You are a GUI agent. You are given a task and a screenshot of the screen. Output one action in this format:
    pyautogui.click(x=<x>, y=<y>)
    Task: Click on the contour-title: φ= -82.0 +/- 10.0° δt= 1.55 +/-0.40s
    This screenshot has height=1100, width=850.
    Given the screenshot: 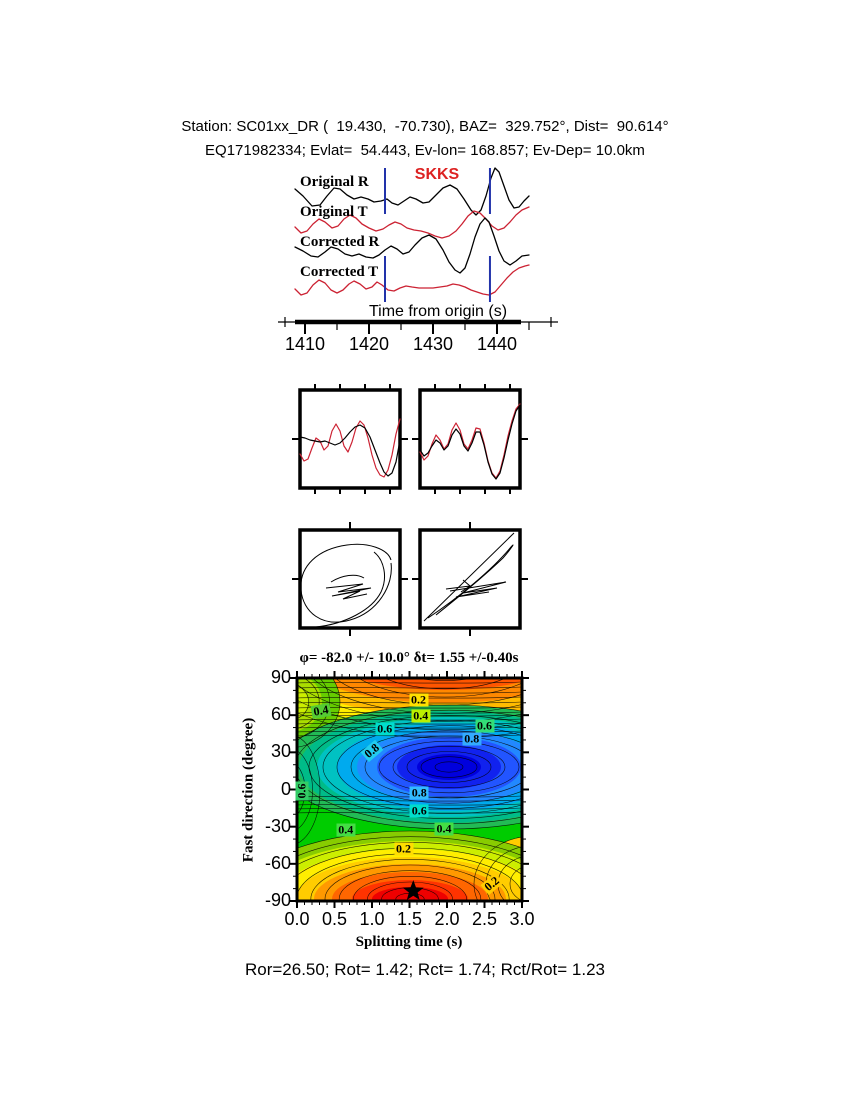 What is the action you would take?
    pyautogui.click(x=409, y=658)
    